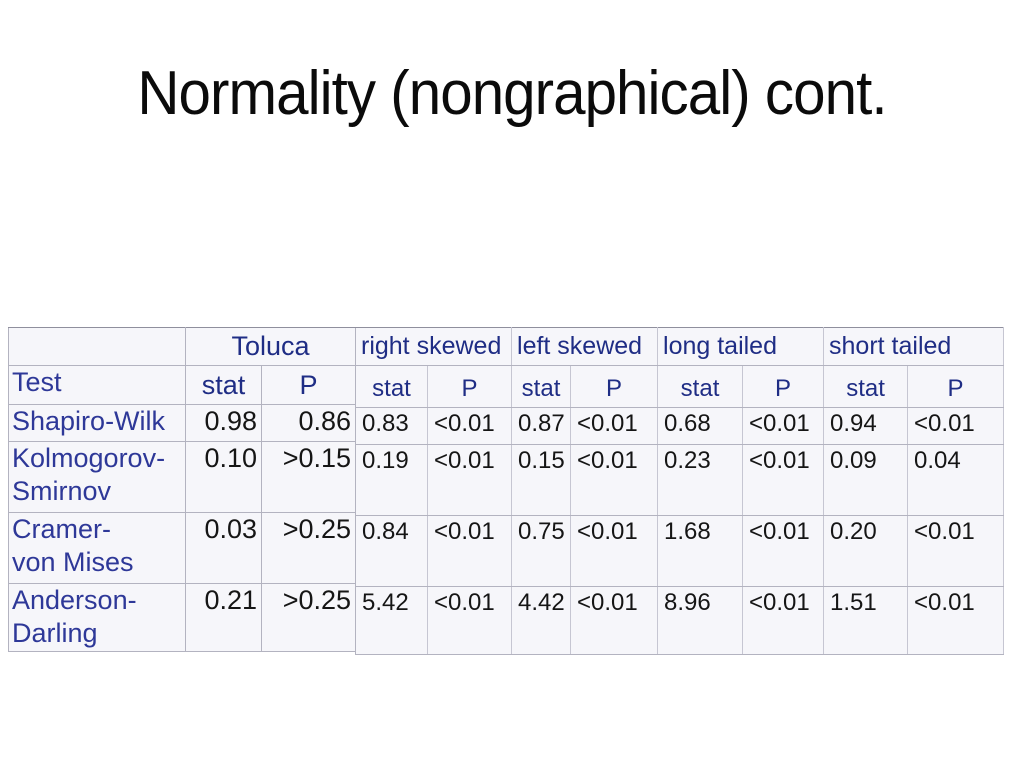 This screenshot has width=1024, height=768. Describe the element at coordinates (223, 617) in the screenshot. I see `cell: 0.21` at that location.